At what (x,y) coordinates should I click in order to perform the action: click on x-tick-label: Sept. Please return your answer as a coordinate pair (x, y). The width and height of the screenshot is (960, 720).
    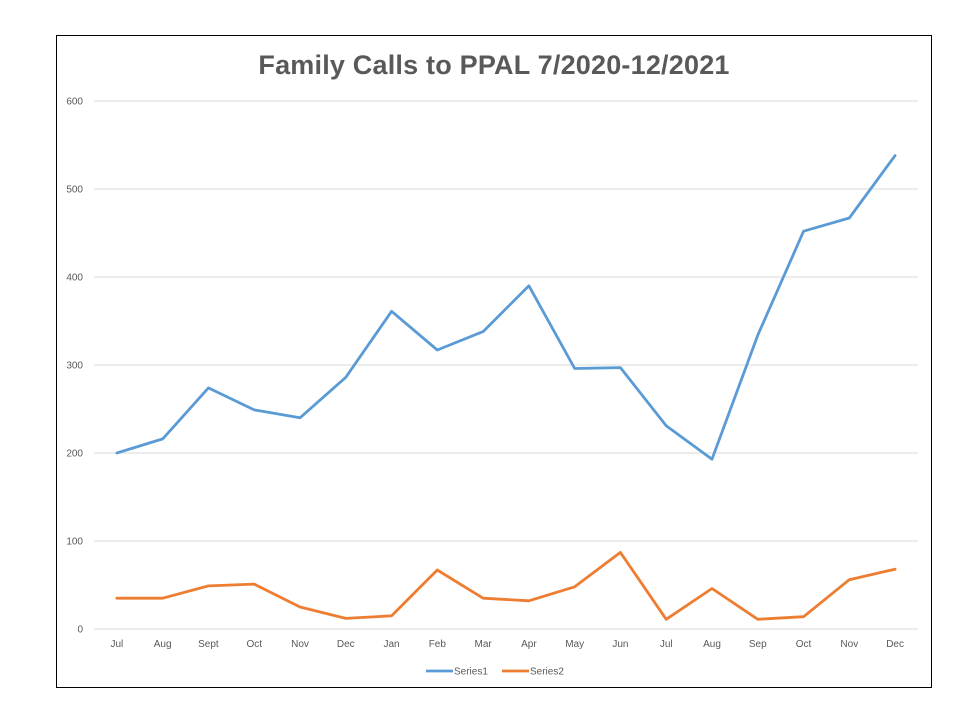
    Looking at the image, I should click on (208, 644).